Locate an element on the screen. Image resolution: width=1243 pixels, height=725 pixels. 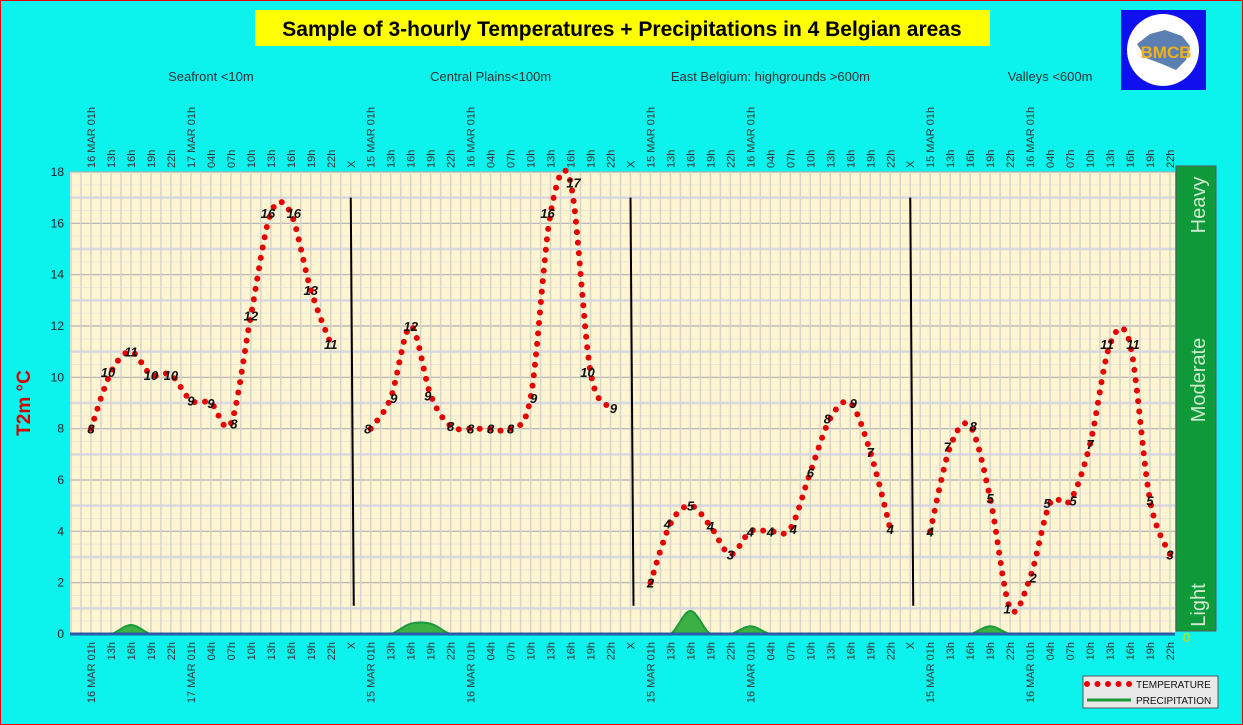
x-tick-label-bottom: X is located at coordinates (911, 645).